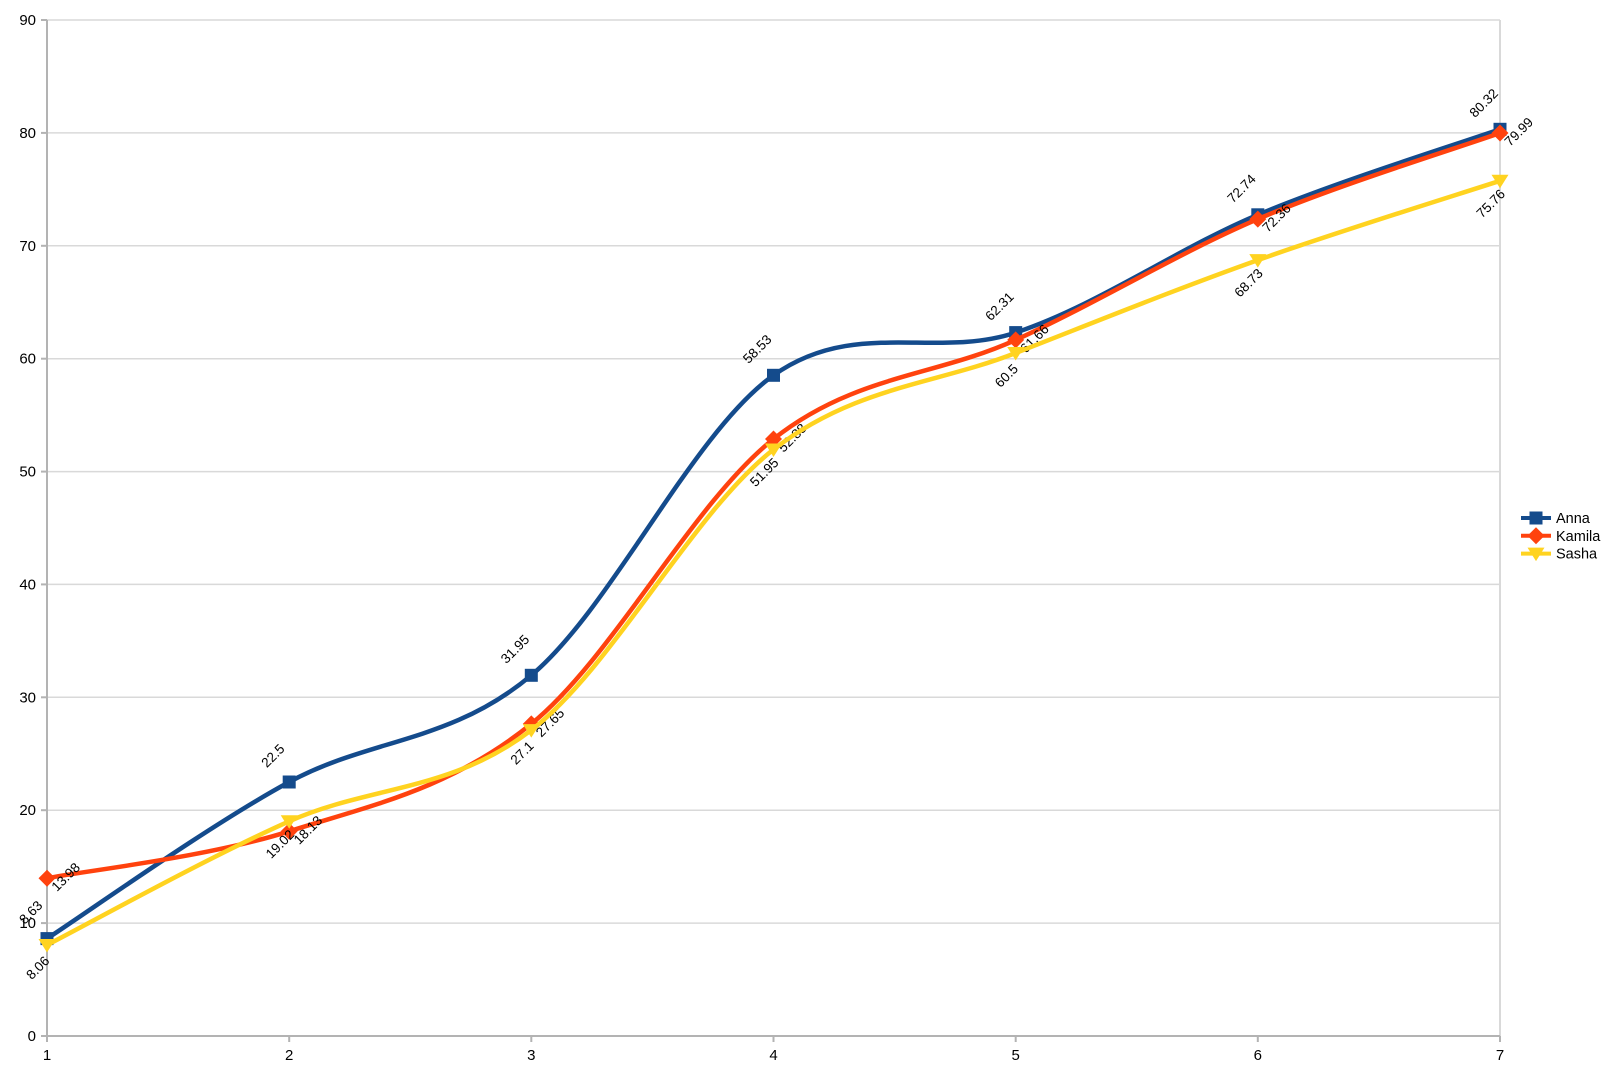  Describe the element at coordinates (1006, 375) in the screenshot. I see `data-point-label-sasha: 60.5` at that location.